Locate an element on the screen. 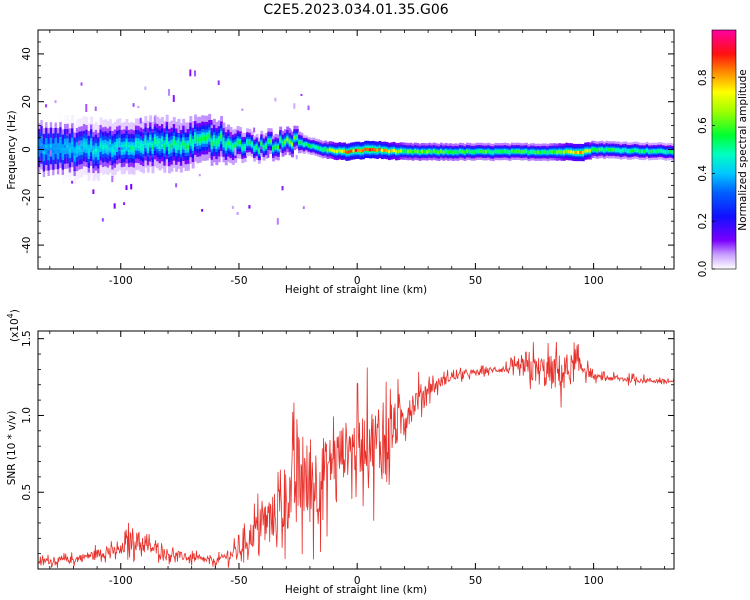 This screenshot has width=750, height=600. spectrogram-x-tick-label: 0 is located at coordinates (357, 281).